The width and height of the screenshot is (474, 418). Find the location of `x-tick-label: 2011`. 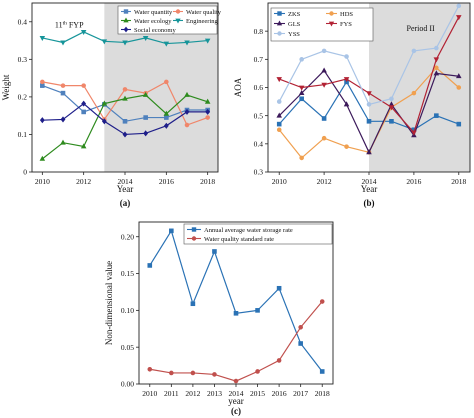

x-tick-label: 2011 is located at coordinates (171, 393).